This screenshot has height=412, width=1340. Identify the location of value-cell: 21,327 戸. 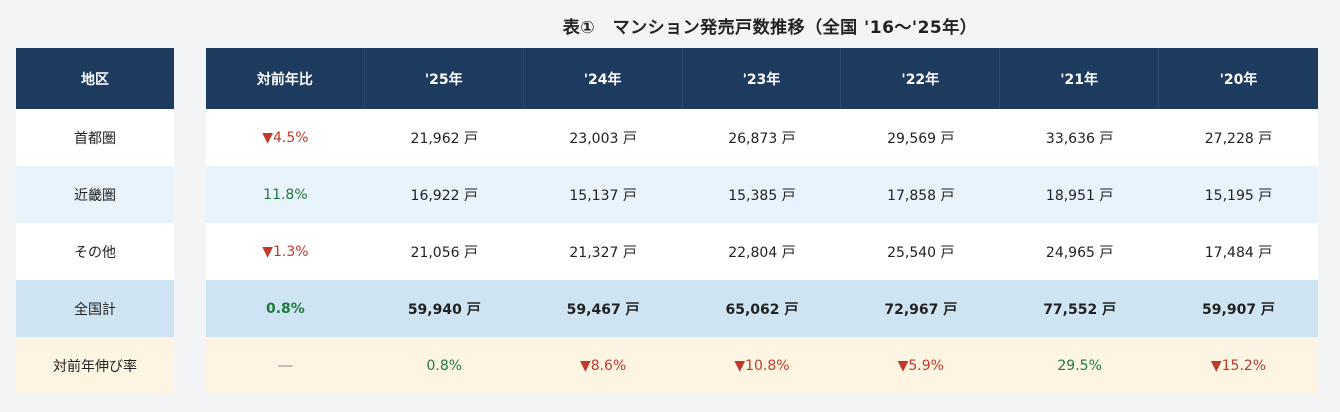
(603, 251).